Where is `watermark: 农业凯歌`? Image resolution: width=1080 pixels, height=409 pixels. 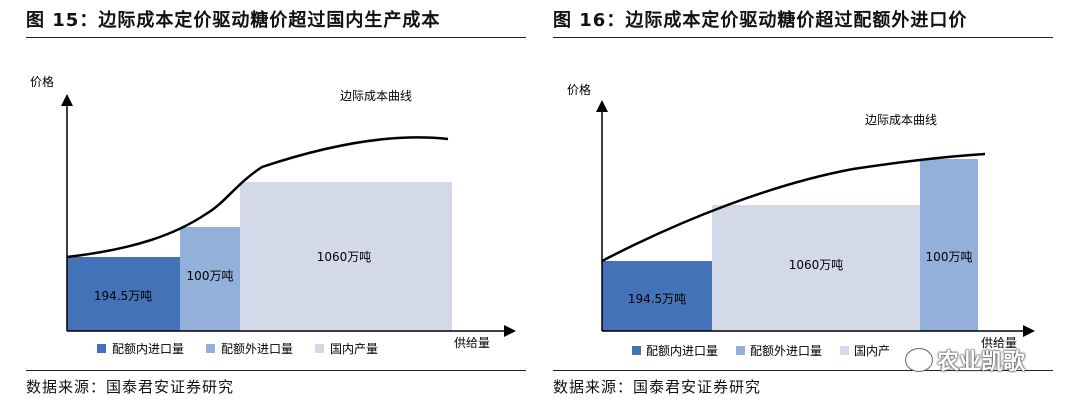 watermark: 农业凯歌 is located at coordinates (965, 360).